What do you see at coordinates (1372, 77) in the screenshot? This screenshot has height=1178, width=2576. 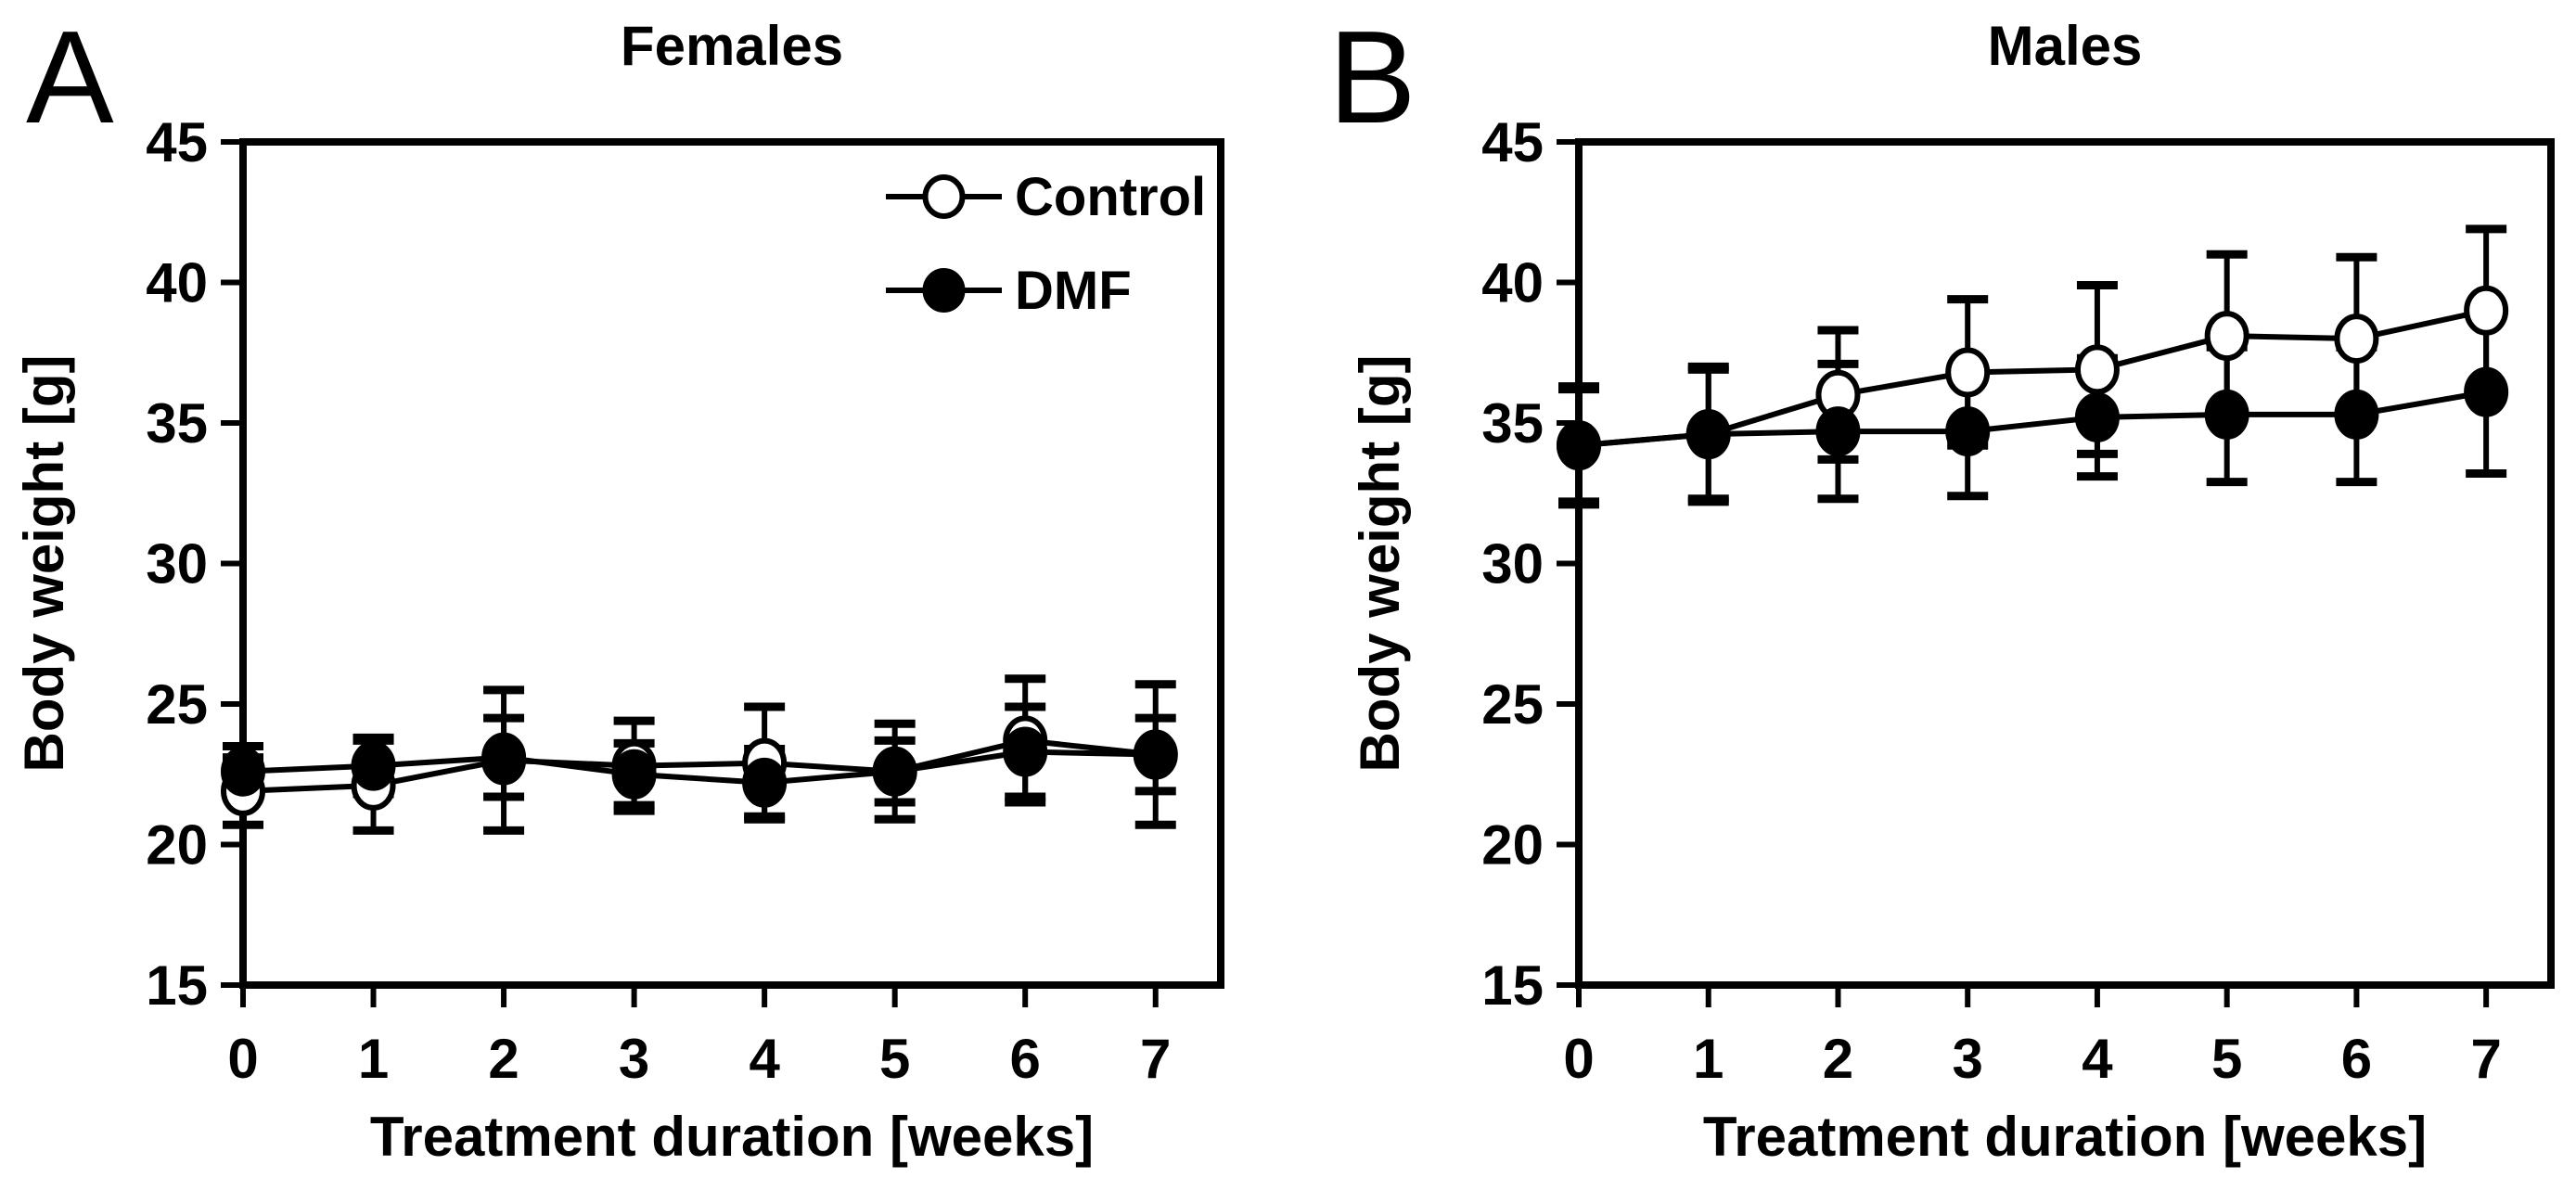 I see `panel-label: B` at bounding box center [1372, 77].